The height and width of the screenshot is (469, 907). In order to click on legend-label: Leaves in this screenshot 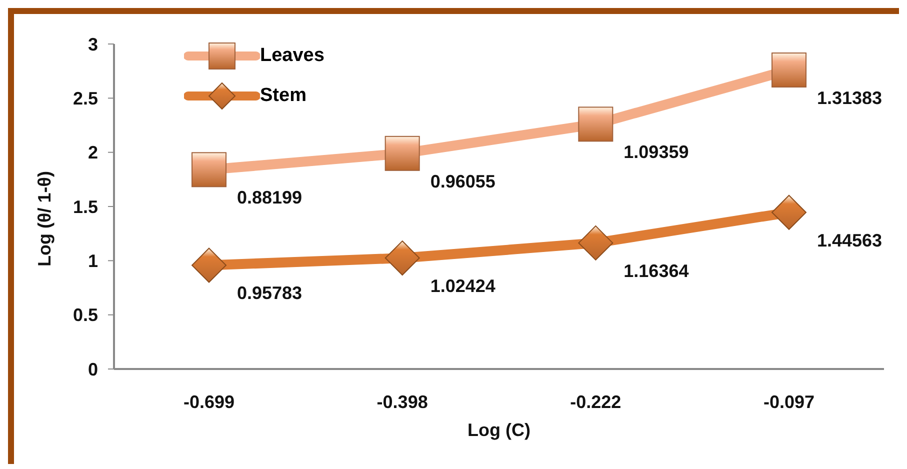, I will do `click(292, 56)`.